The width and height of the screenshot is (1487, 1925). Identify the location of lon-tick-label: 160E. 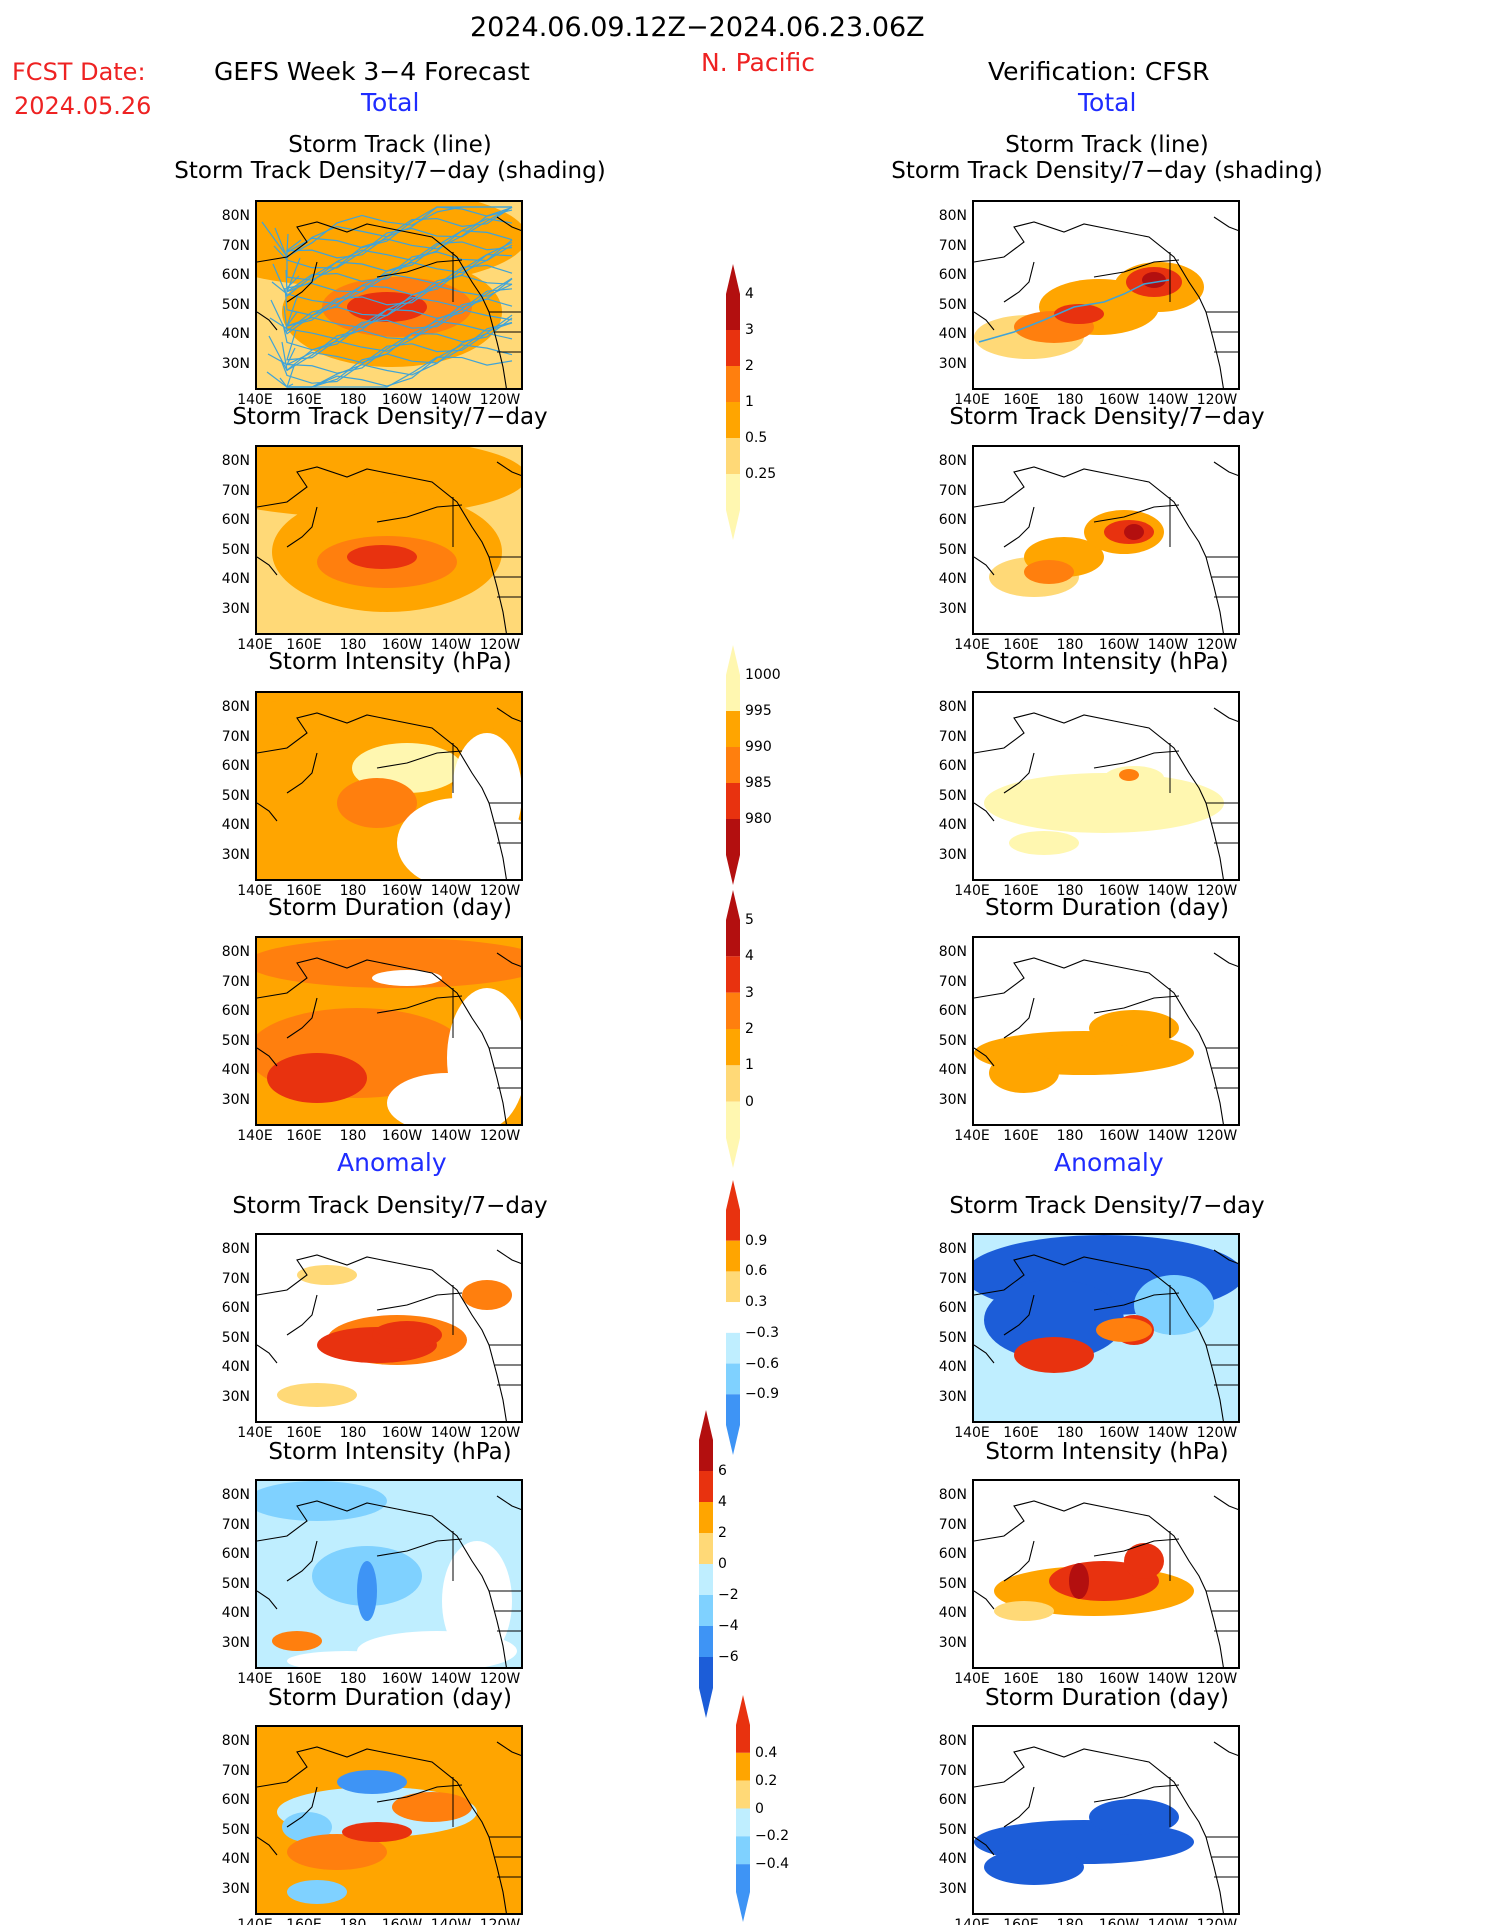
(304, 1921).